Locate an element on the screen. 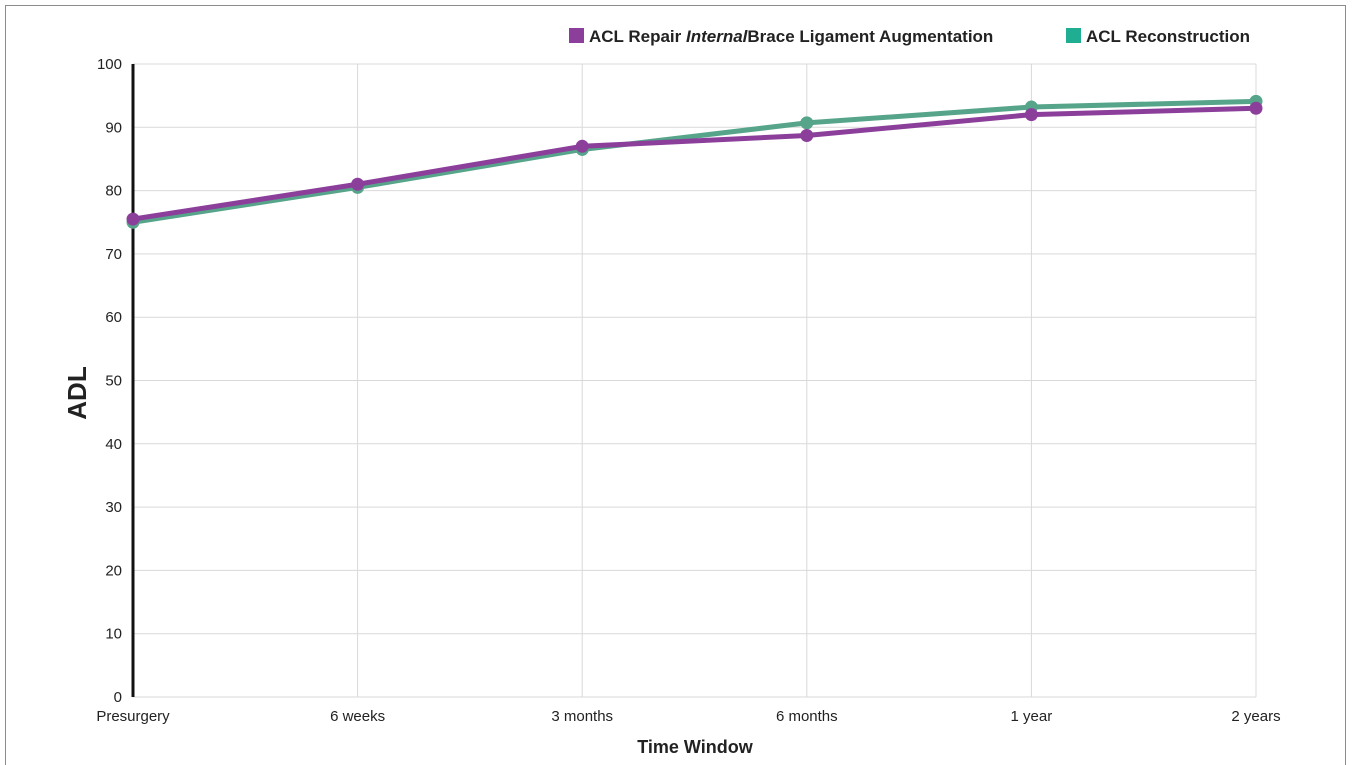 The width and height of the screenshot is (1352, 765). x-tick-label: 6 months is located at coordinates (807, 716).